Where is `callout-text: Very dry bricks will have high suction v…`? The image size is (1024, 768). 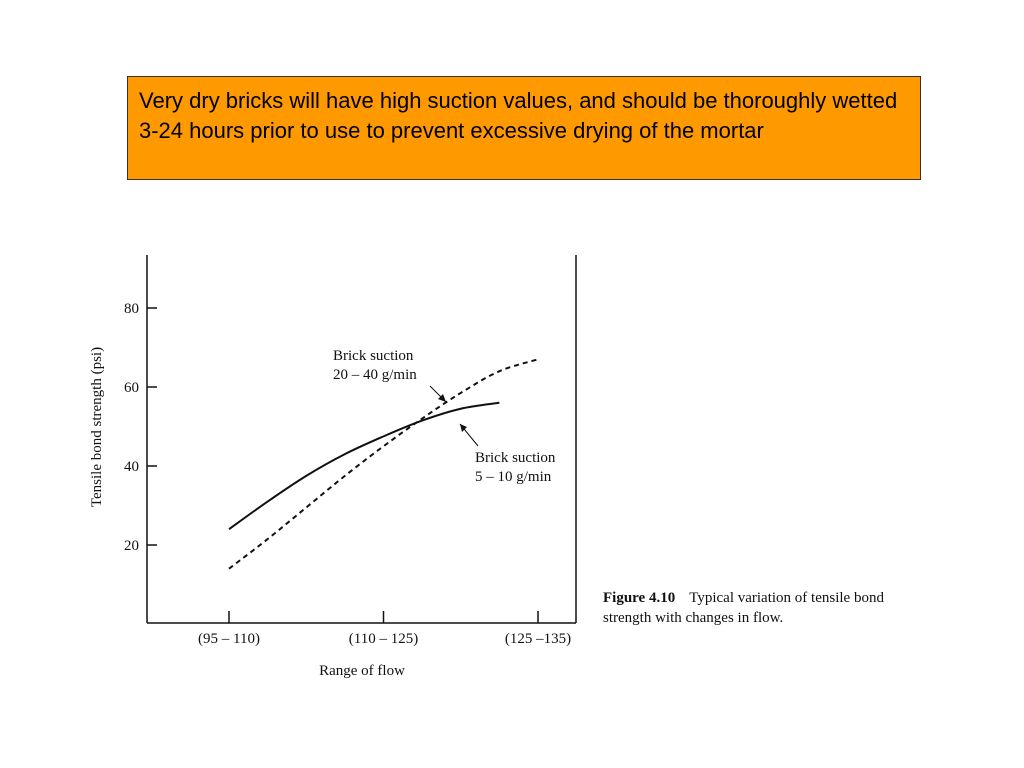
callout-text: Very dry bricks will have high suction v… is located at coordinates (518, 115).